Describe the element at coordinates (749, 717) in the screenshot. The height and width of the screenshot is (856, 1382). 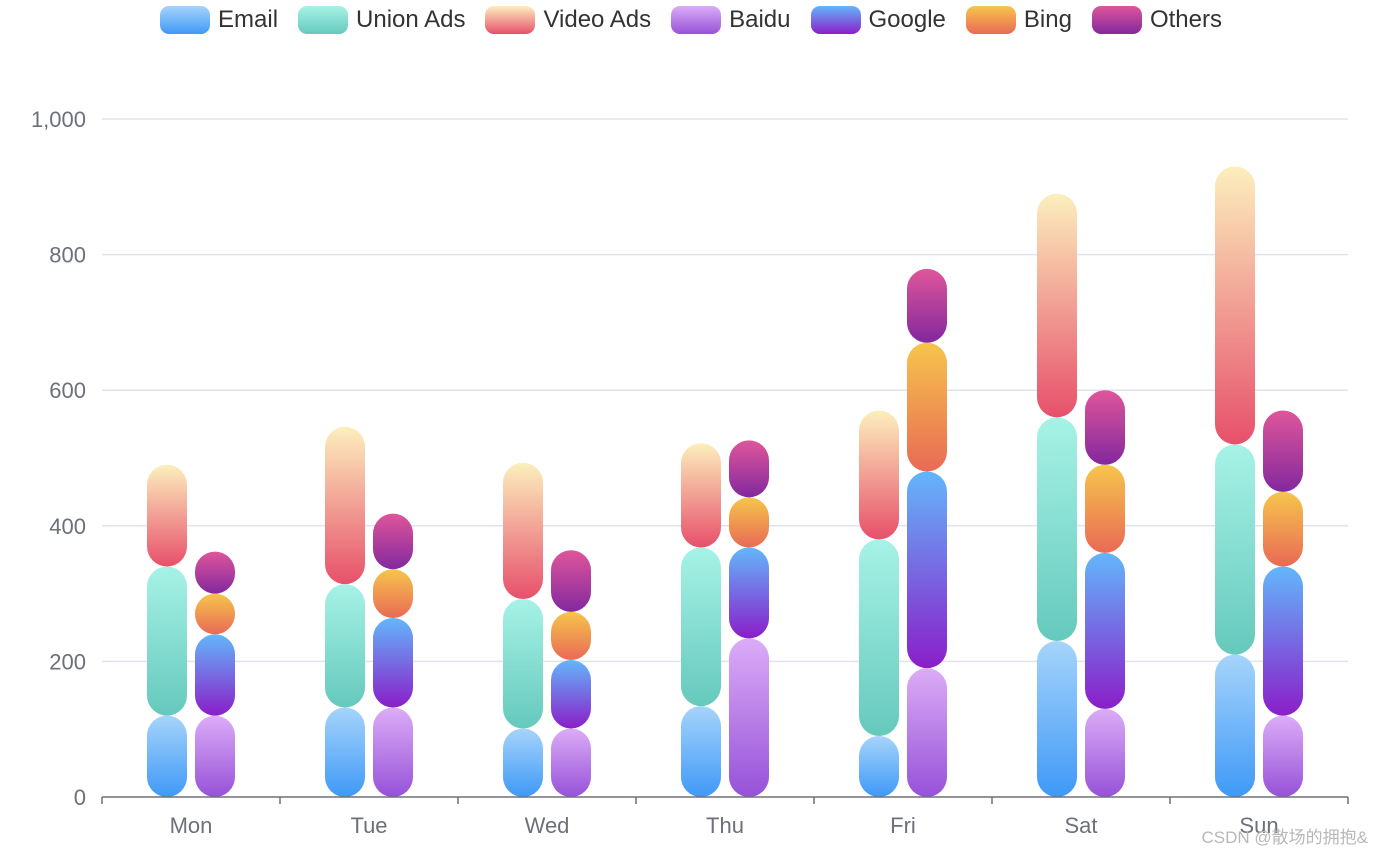
I see `bar-baidu-thu` at that location.